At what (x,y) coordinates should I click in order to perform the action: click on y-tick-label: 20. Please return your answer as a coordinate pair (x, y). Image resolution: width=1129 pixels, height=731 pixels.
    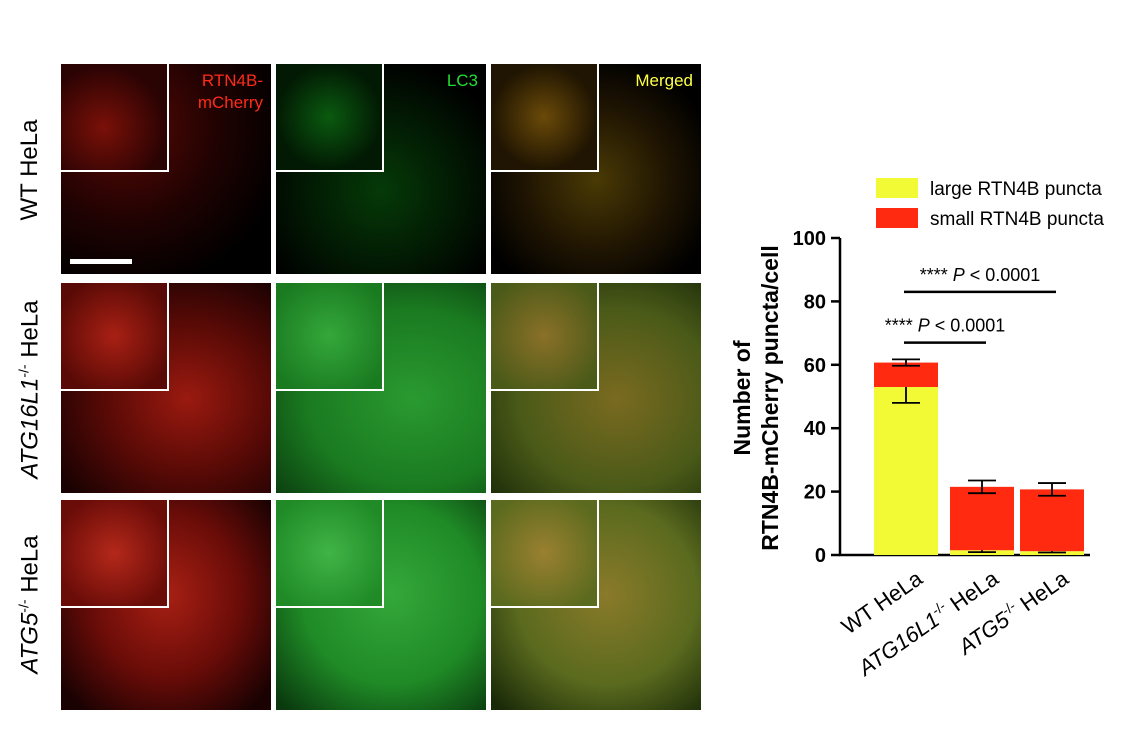
    Looking at the image, I should click on (815, 493).